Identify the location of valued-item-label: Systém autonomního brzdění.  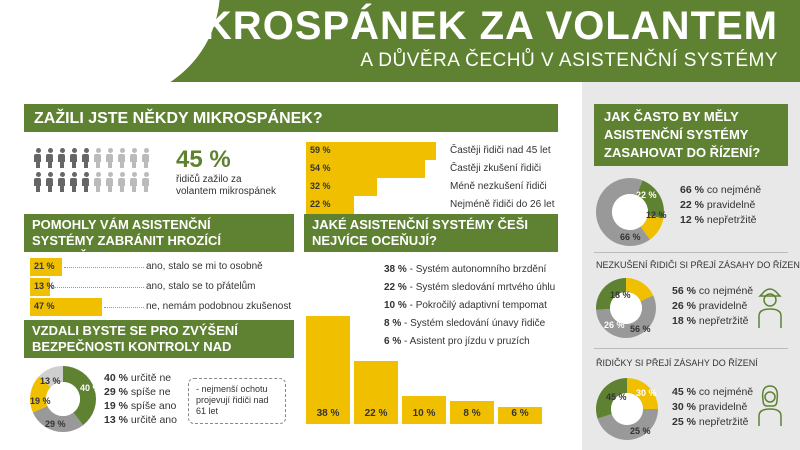
(481, 269).